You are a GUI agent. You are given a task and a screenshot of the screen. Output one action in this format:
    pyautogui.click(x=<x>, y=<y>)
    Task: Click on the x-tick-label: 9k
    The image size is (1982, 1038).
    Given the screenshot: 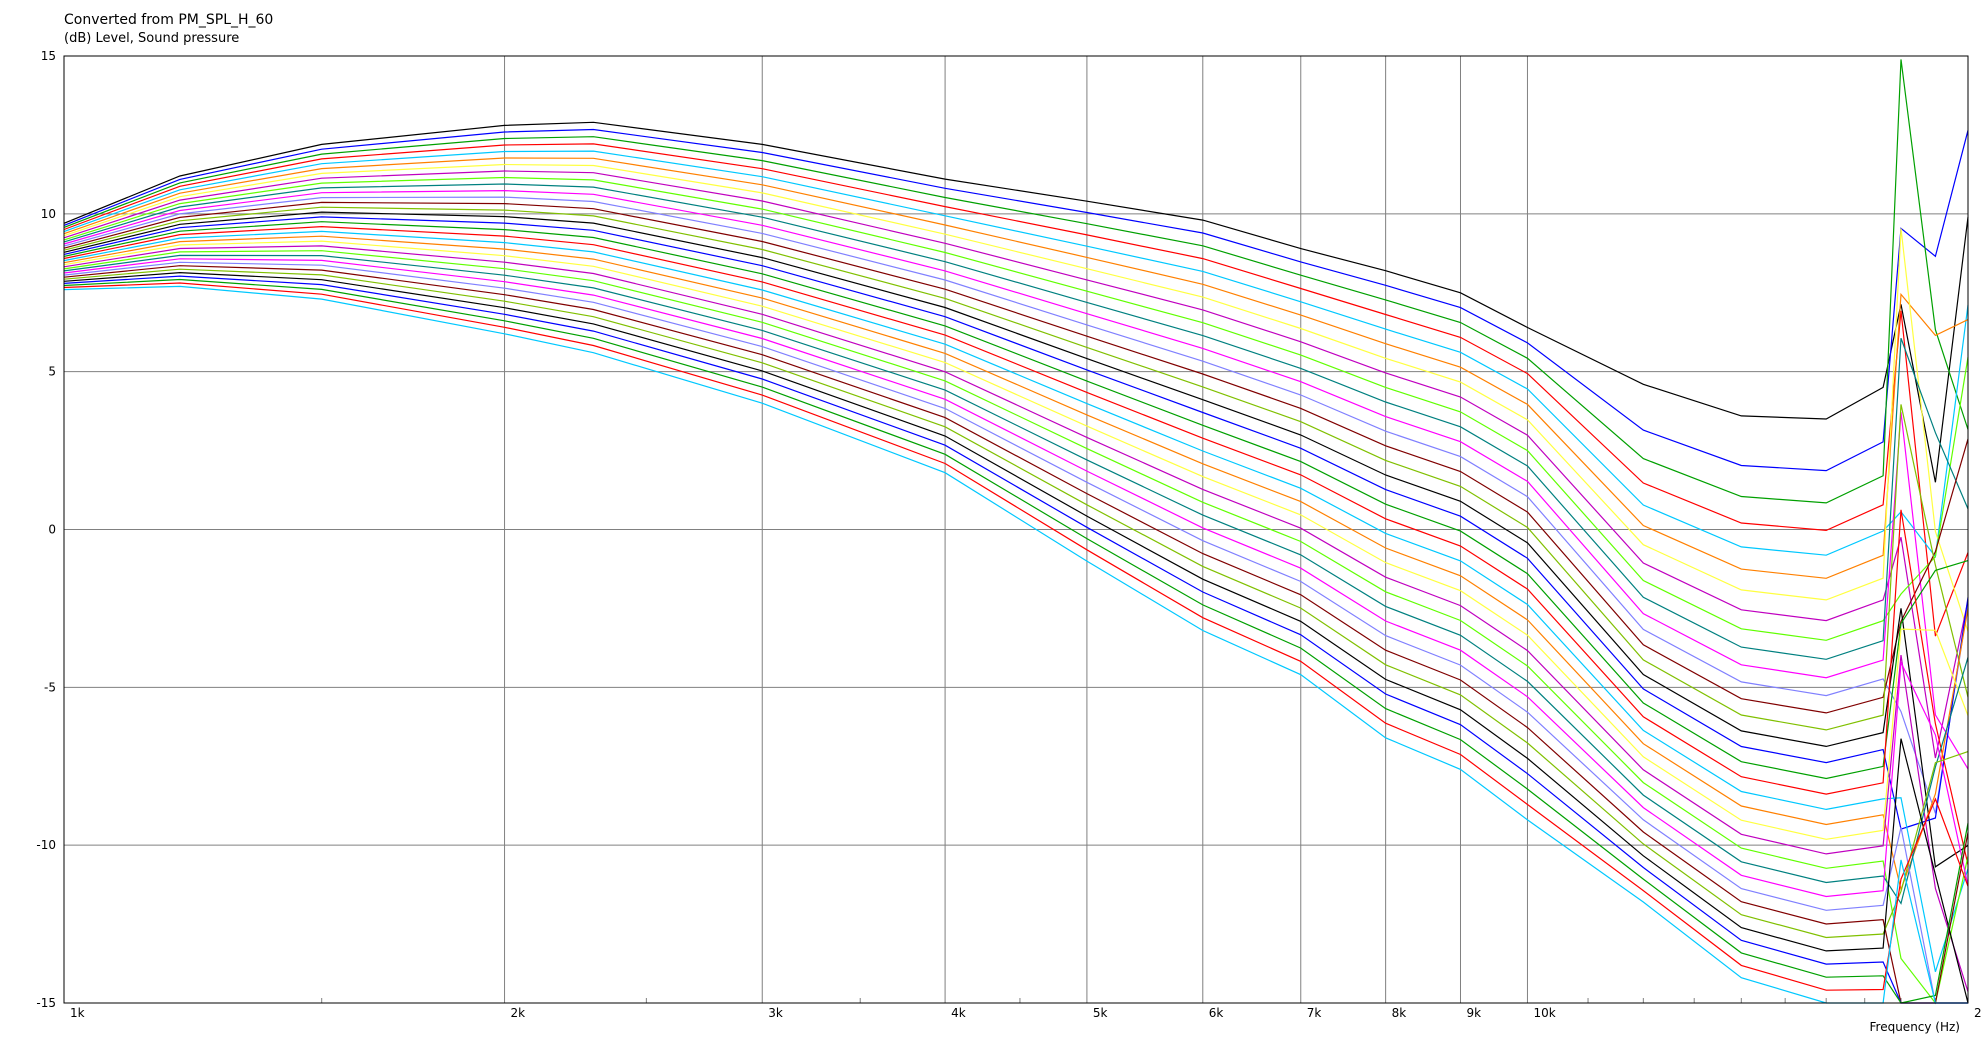 What is the action you would take?
    pyautogui.click(x=1473, y=1013)
    